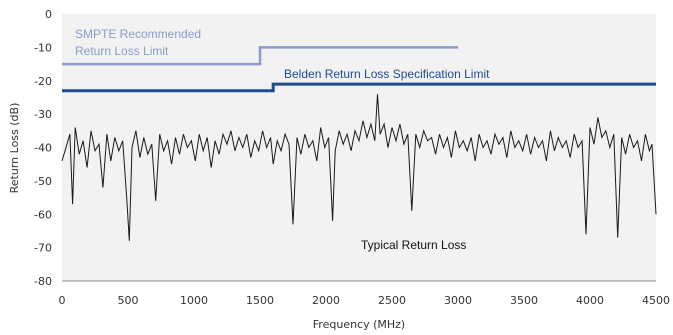 This screenshot has height=335, width=673. I want to click on x-tick-label: 2000, so click(326, 300).